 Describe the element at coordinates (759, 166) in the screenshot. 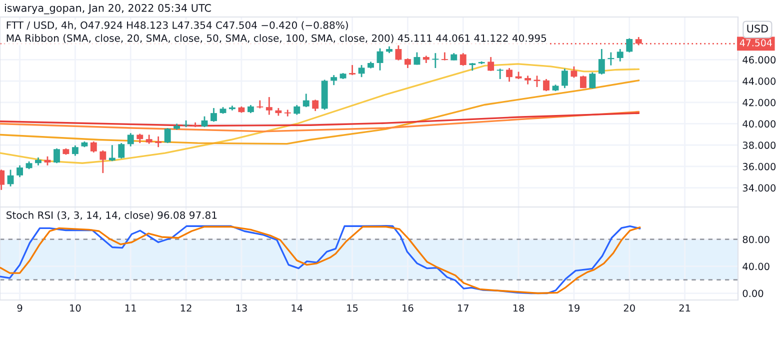

I see `y-tick-label: 36.000` at that location.